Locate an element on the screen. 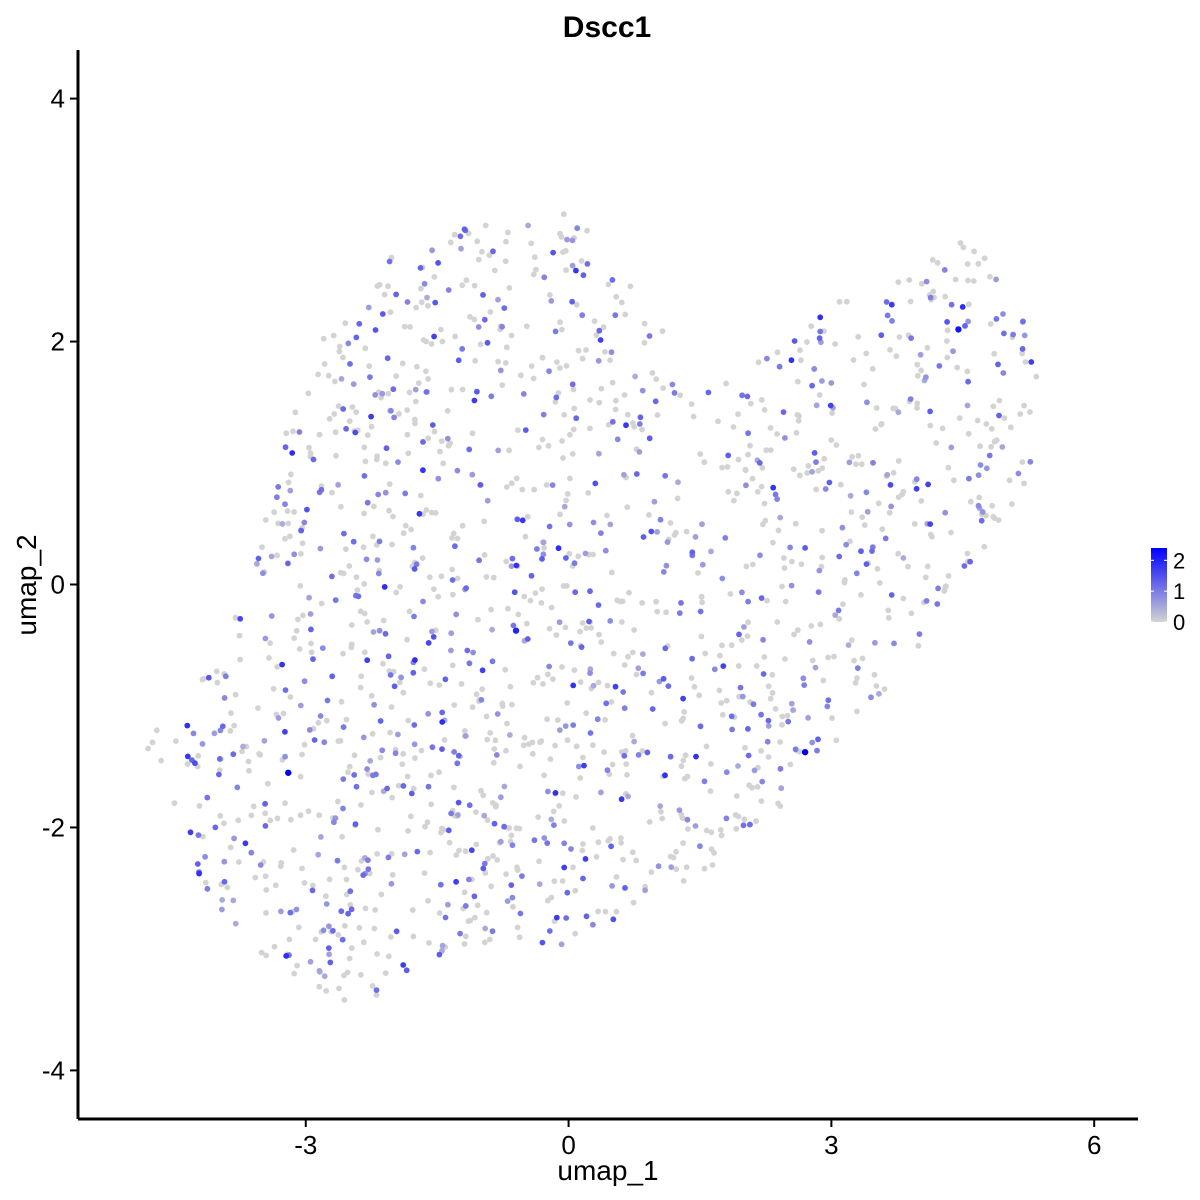 Image resolution: width=1200 pixels, height=1200 pixels. y-tick-label: -4 is located at coordinates (53, 1070).